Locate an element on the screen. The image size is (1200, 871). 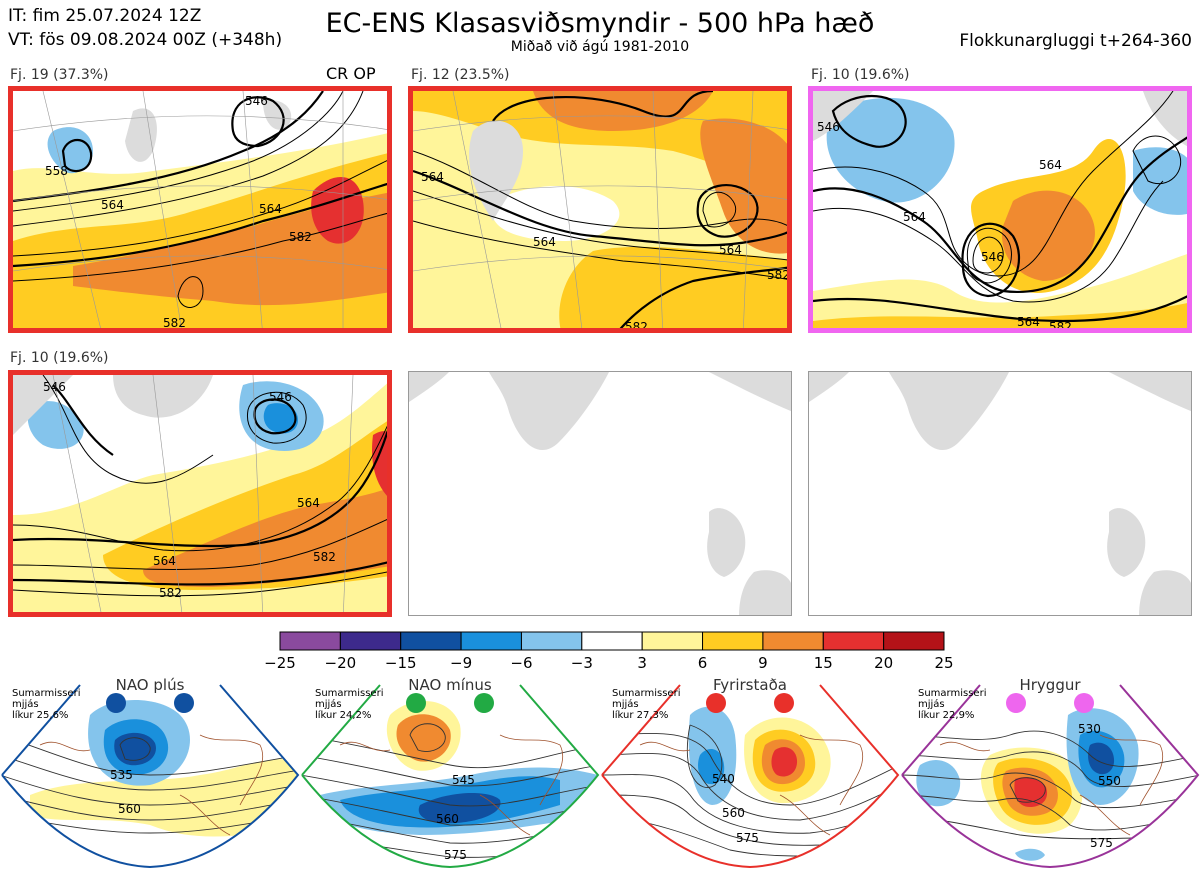
regime-3-prob: líkur 27,3% is located at coordinates (640, 715).